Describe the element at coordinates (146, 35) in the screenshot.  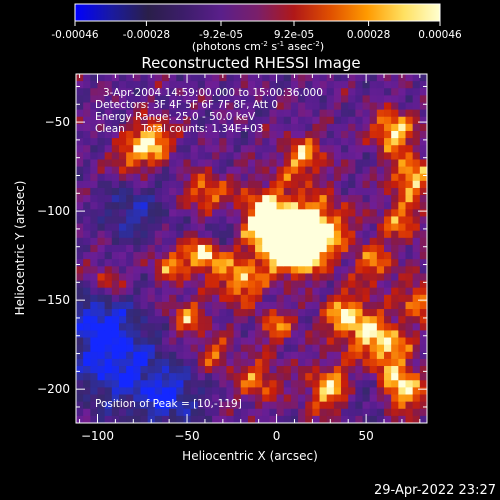
I see `colorbar-tick-label: -0.00028` at that location.